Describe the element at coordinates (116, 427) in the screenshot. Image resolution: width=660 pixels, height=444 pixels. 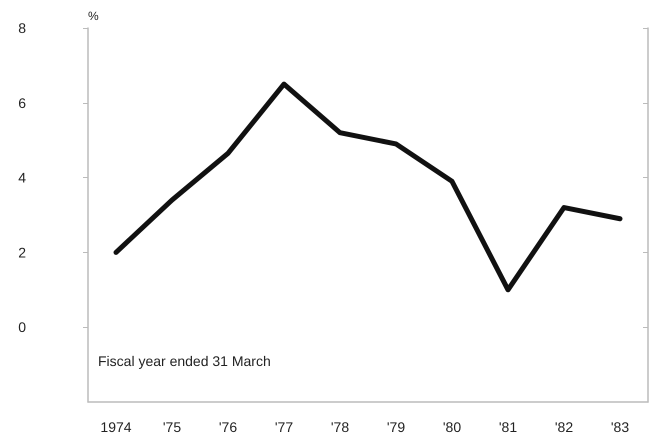
I see `x-tick-label: 1974` at that location.